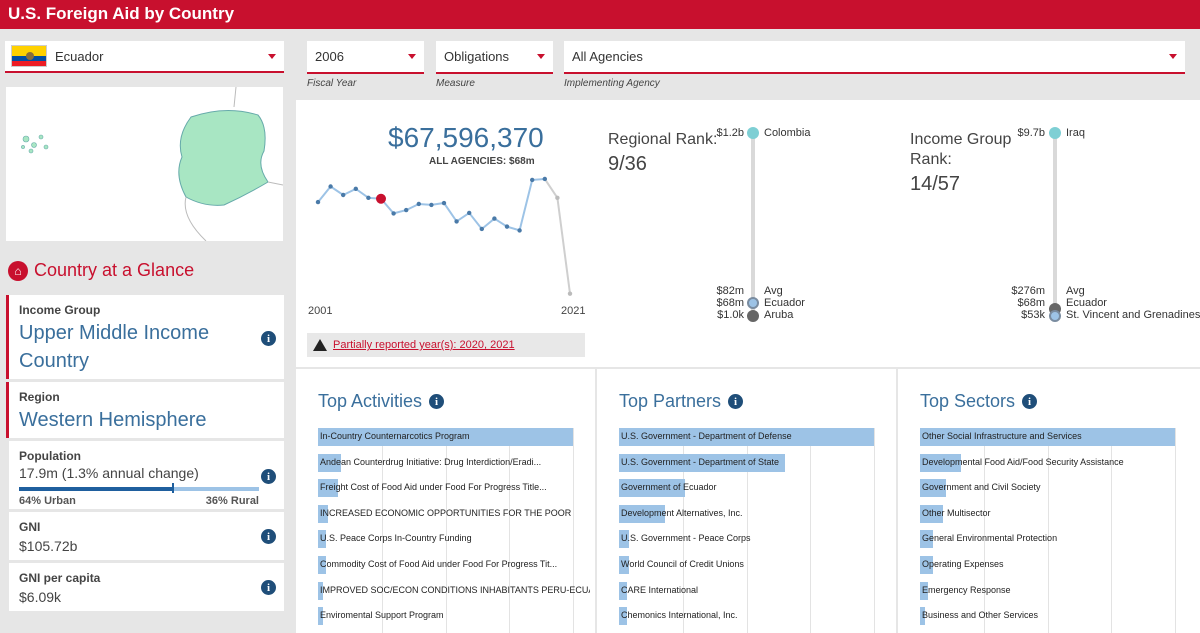 The width and height of the screenshot is (1200, 633). What do you see at coordinates (29, 56) in the screenshot?
I see `ecuador-flag-icon` at bounding box center [29, 56].